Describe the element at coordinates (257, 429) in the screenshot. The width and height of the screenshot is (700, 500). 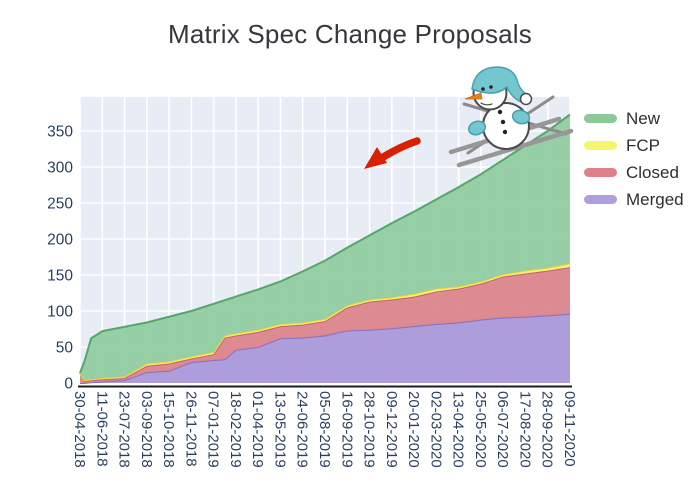
I see `x-tick-label: 01-04-2019` at that location.